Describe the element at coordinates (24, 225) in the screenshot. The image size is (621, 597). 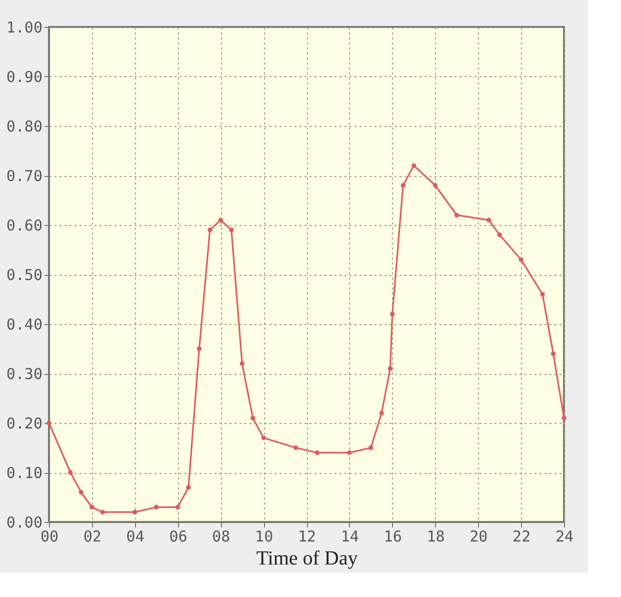
I see `y-tick-label: 0.60` at that location.